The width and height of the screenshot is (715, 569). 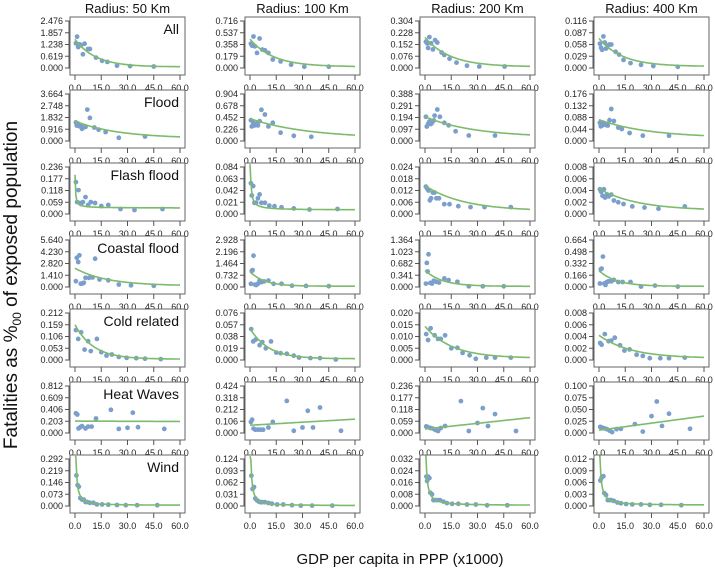 I want to click on y-tick-label: 0.176, so click(x=575, y=94).